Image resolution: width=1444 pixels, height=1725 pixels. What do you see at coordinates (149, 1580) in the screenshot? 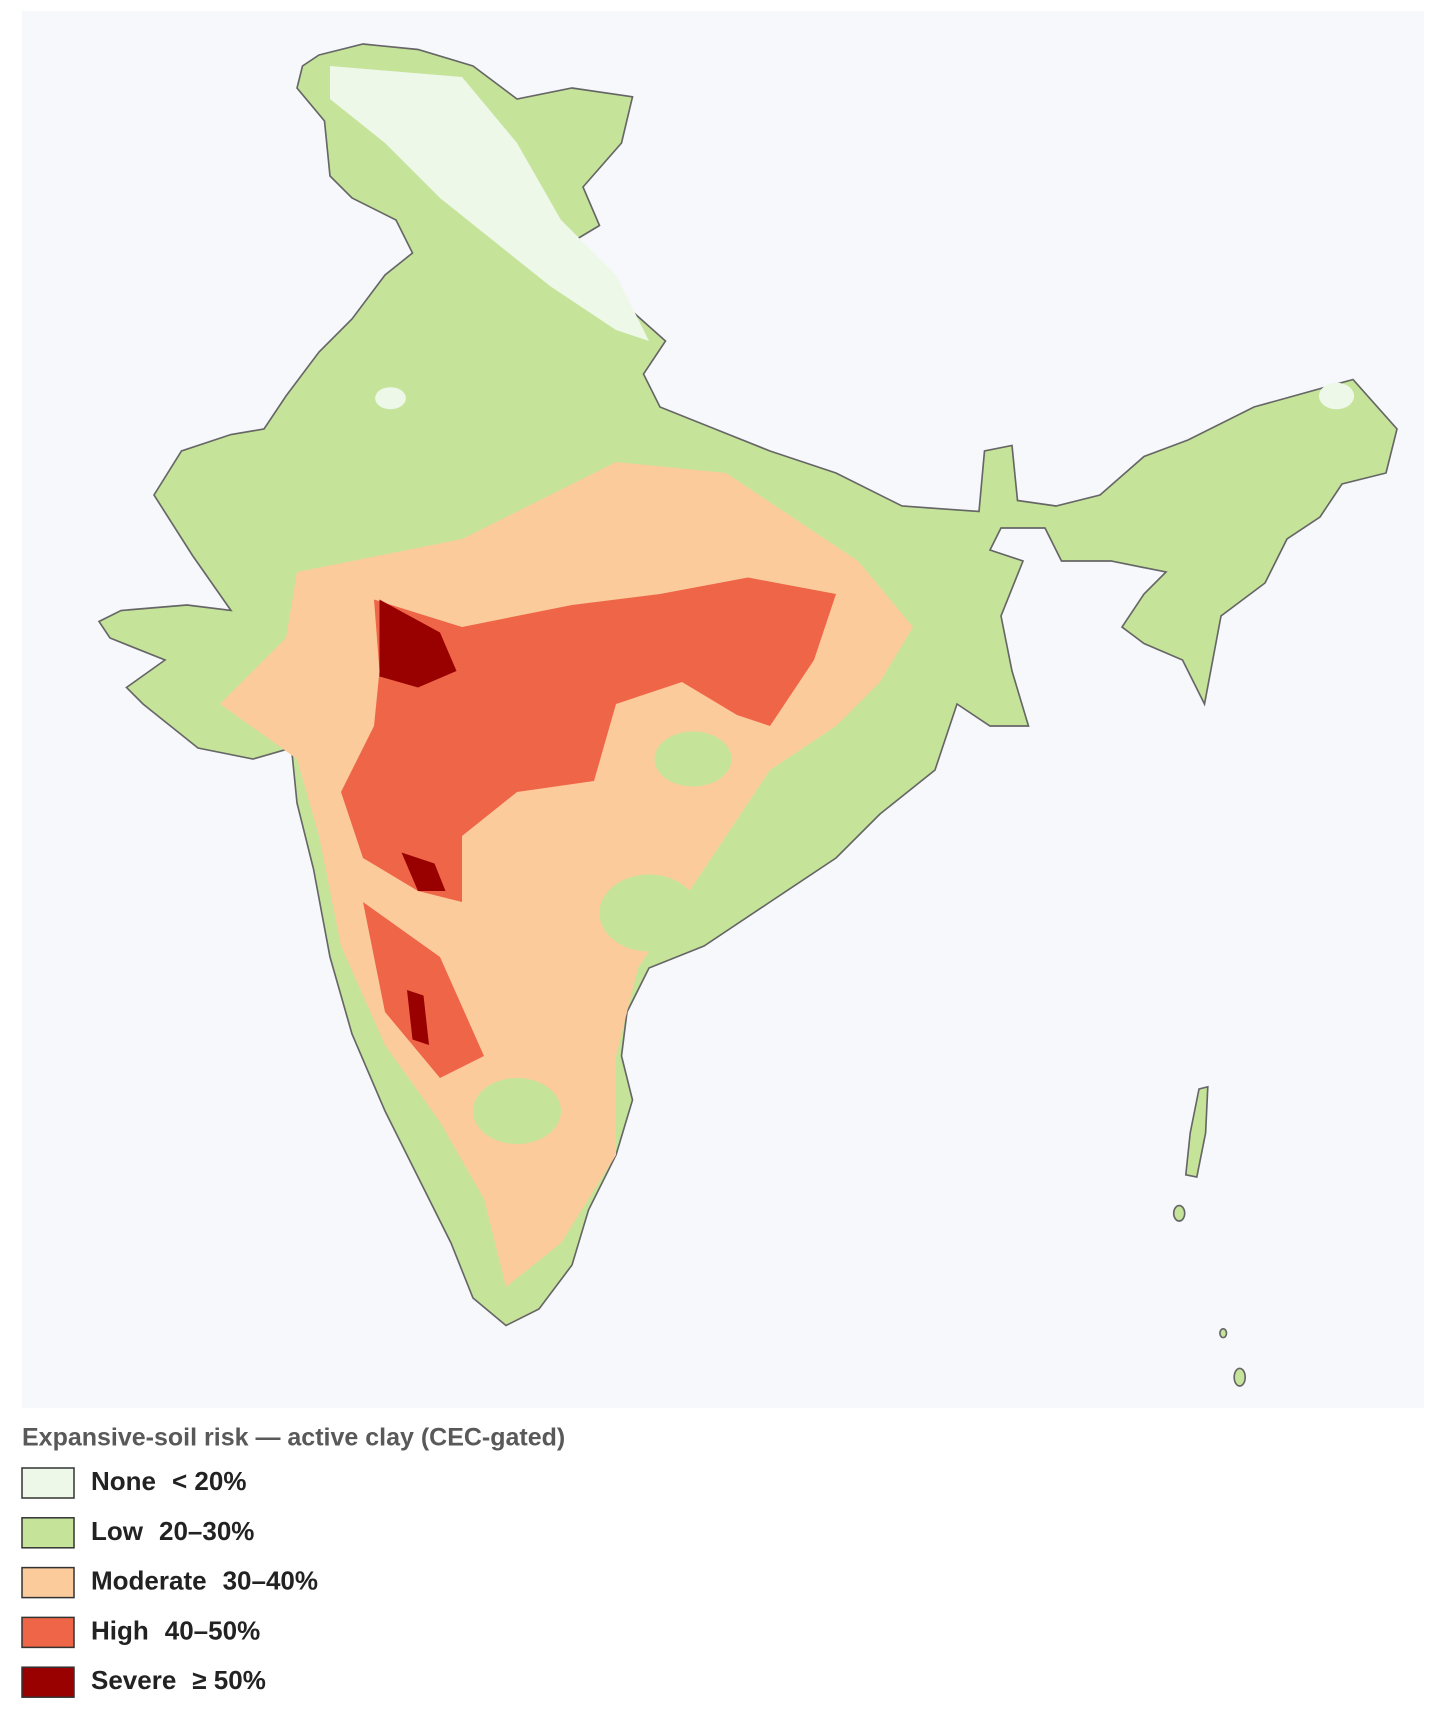
I see `legend-name: Moderate` at bounding box center [149, 1580].